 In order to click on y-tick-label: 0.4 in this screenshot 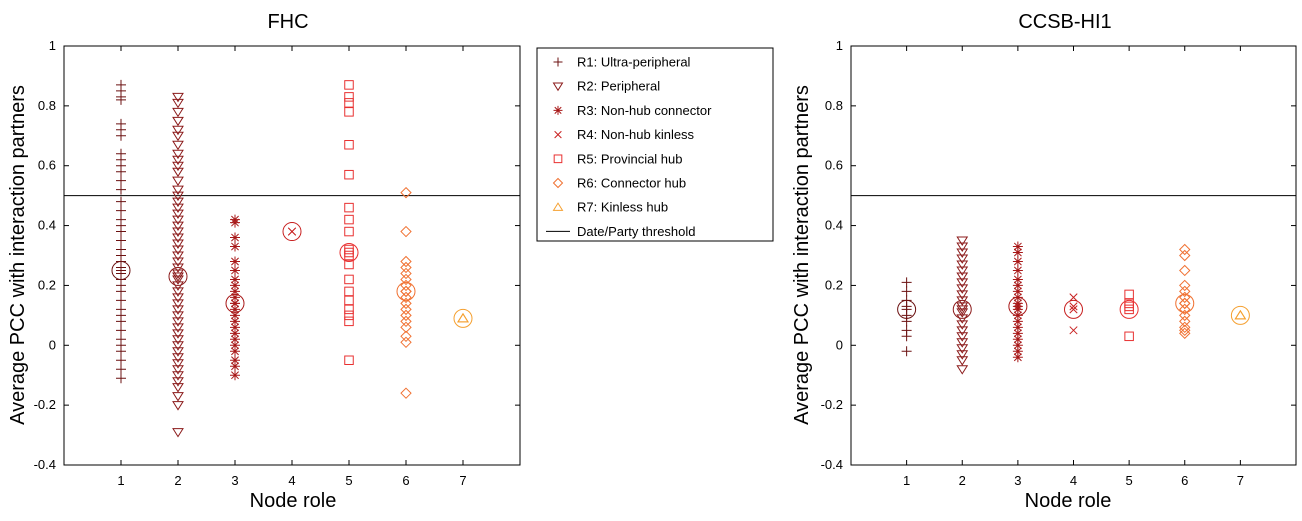, I will do `click(834, 225)`.